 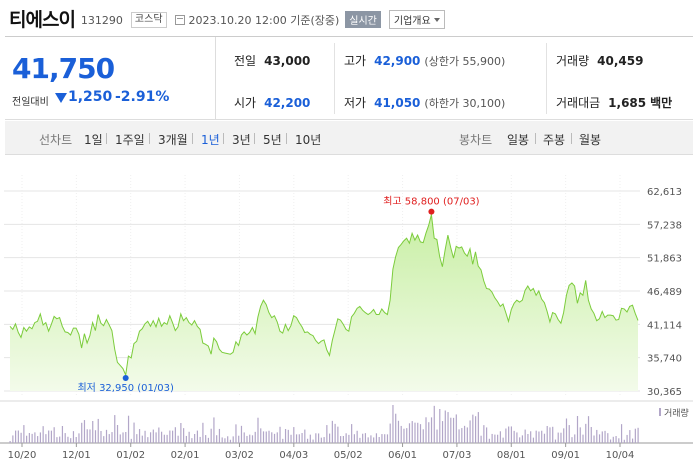 I want to click on calendar-icon, so click(x=179, y=19).